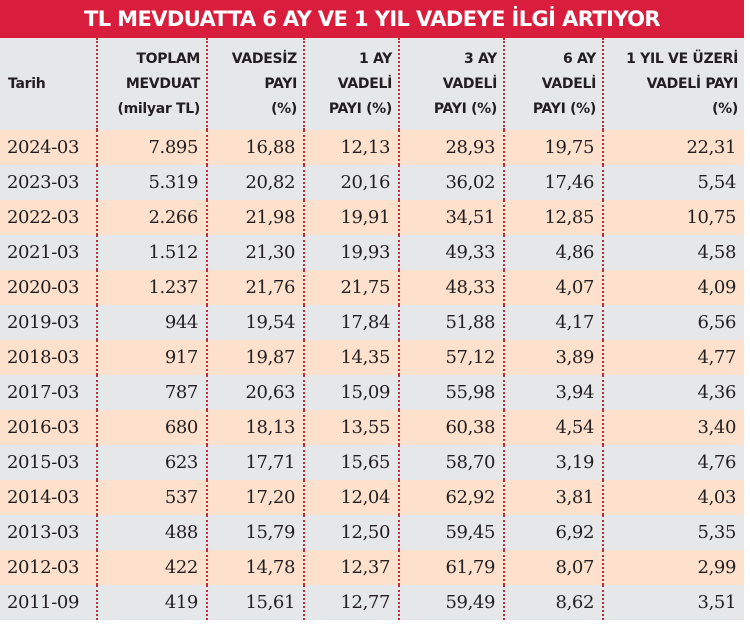  I want to click on cell-6-month-share: 3,94, so click(553, 392).